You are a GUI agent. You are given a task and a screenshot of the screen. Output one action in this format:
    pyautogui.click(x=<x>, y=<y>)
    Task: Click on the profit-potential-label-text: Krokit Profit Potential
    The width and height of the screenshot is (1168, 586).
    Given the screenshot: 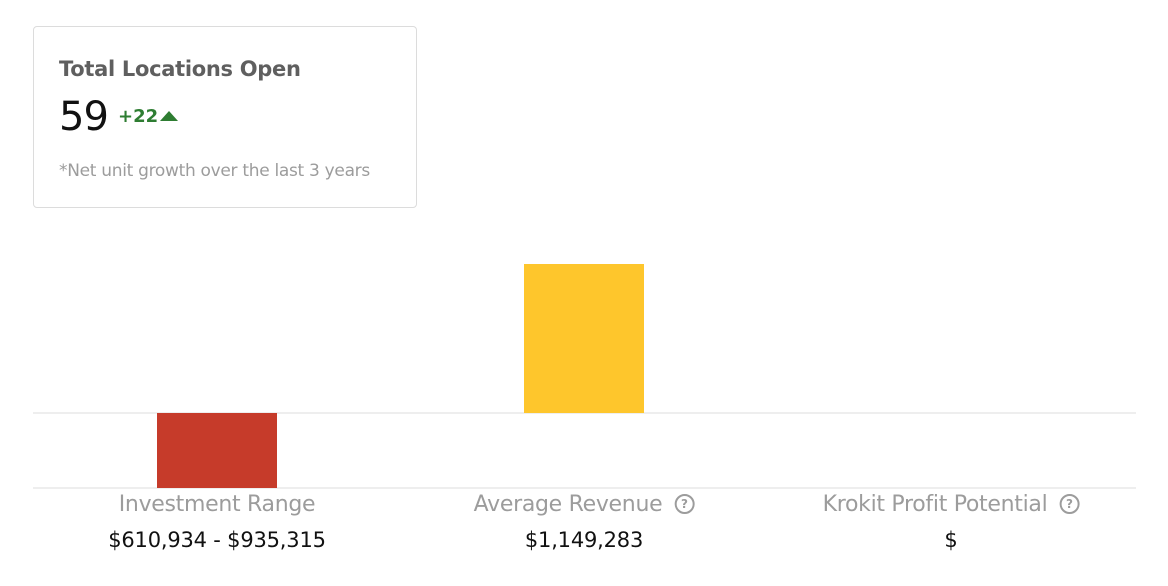 What is the action you would take?
    pyautogui.click(x=935, y=504)
    